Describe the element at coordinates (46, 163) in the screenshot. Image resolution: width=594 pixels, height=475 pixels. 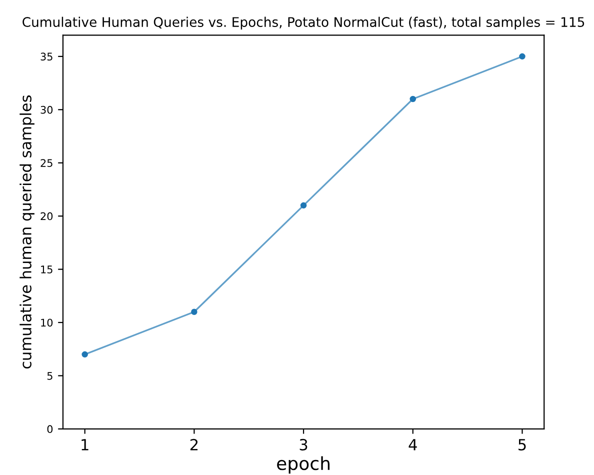
I see `y-tick-label: 25` at that location.